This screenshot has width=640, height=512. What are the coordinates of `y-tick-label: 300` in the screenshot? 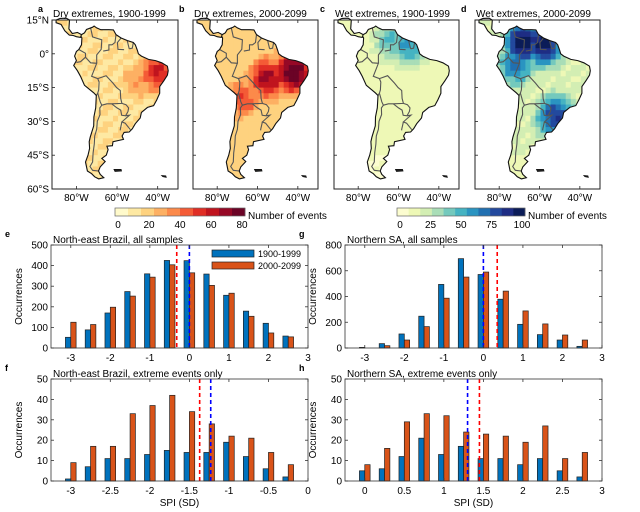 It's located at (39, 287).